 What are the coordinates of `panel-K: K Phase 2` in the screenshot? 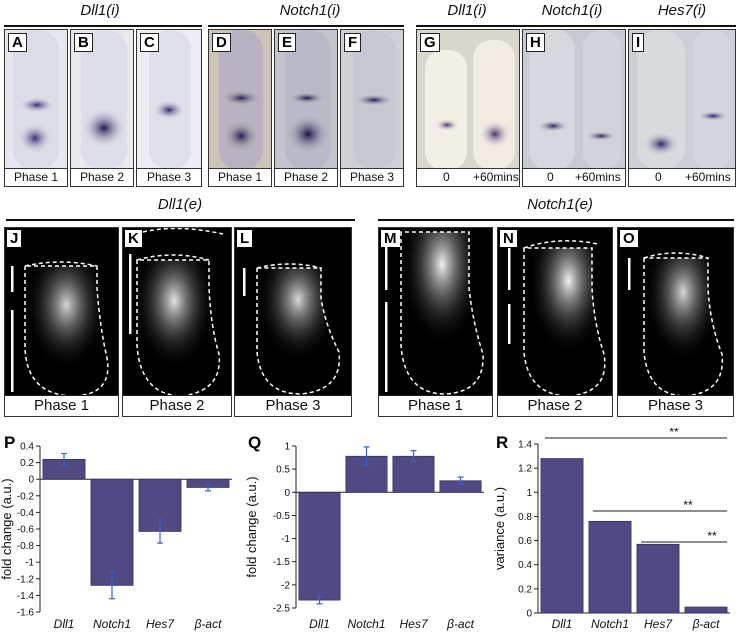 It's located at (177, 322).